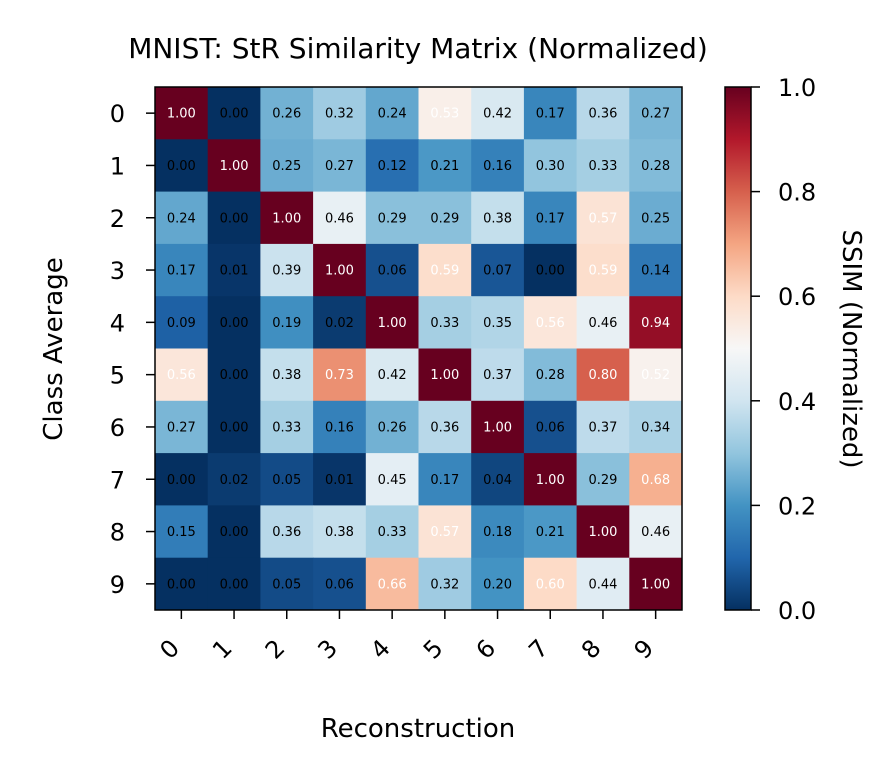 The height and width of the screenshot is (775, 894). What do you see at coordinates (222, 649) in the screenshot?
I see `x-tick-label: 1` at bounding box center [222, 649].